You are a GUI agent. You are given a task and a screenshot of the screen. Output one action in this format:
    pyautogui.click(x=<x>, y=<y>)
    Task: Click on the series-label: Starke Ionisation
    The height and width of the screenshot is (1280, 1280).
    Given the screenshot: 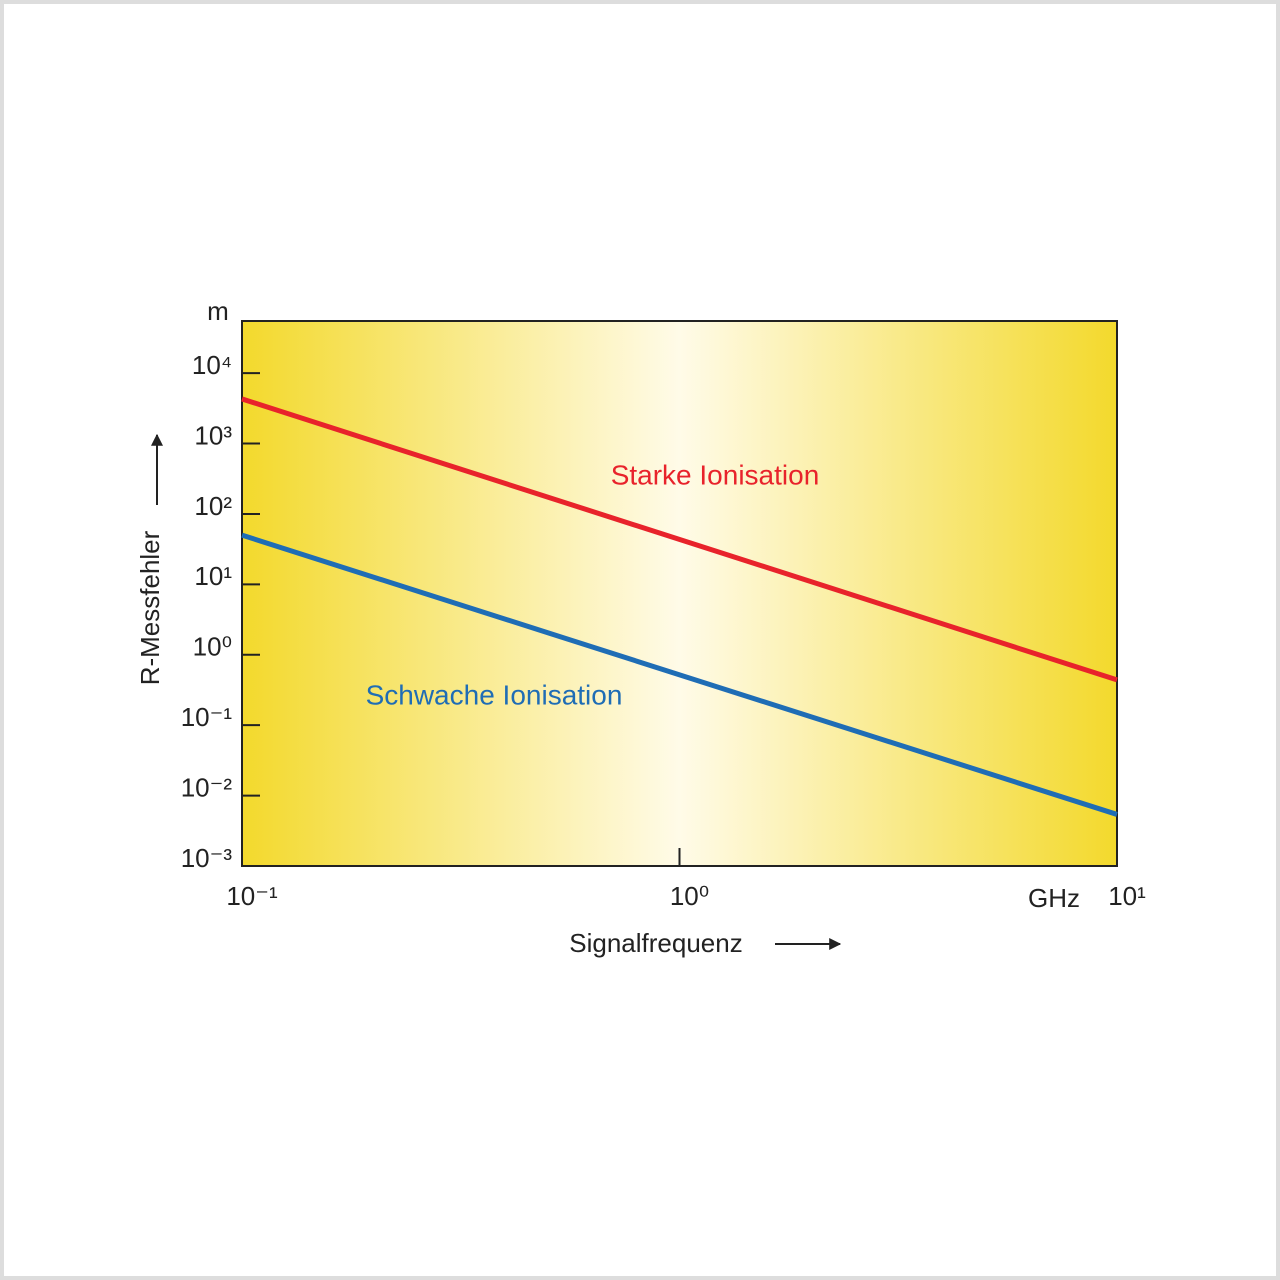 What is the action you would take?
    pyautogui.click(x=715, y=474)
    